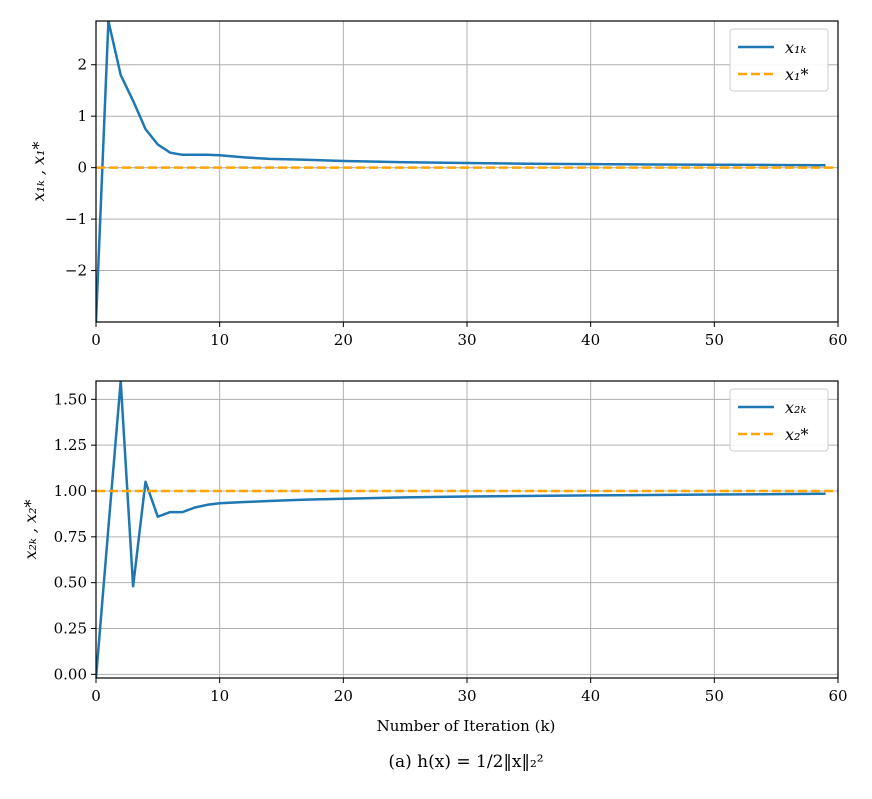 Image resolution: width=872 pixels, height=799 pixels. Describe the element at coordinates (70, 445) in the screenshot. I see `y-tick-label: 1.25` at that location.